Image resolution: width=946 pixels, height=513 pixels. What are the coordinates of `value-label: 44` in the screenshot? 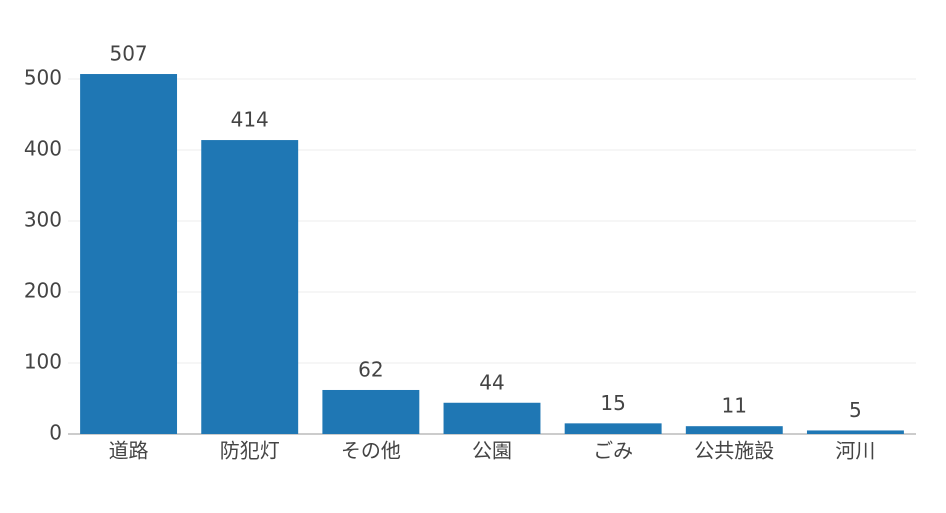 It's located at (491, 382).